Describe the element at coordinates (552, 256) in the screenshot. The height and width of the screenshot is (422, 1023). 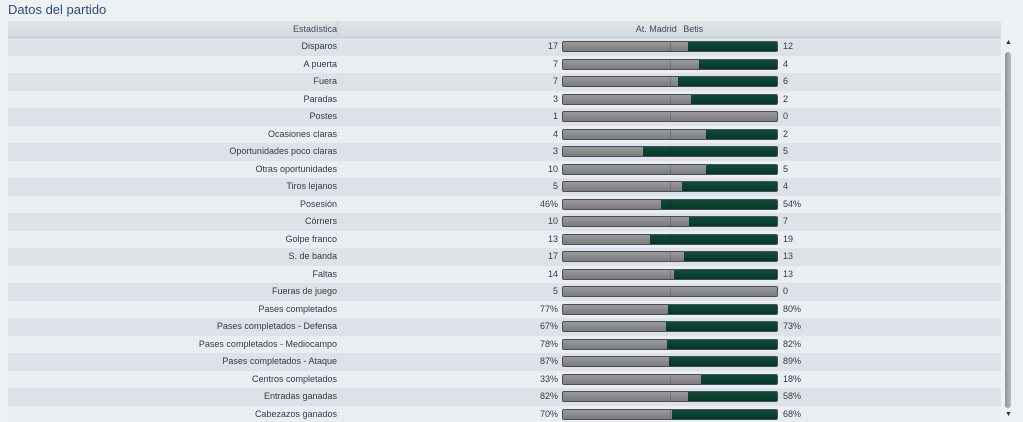
I see `home-value: 17` at that location.